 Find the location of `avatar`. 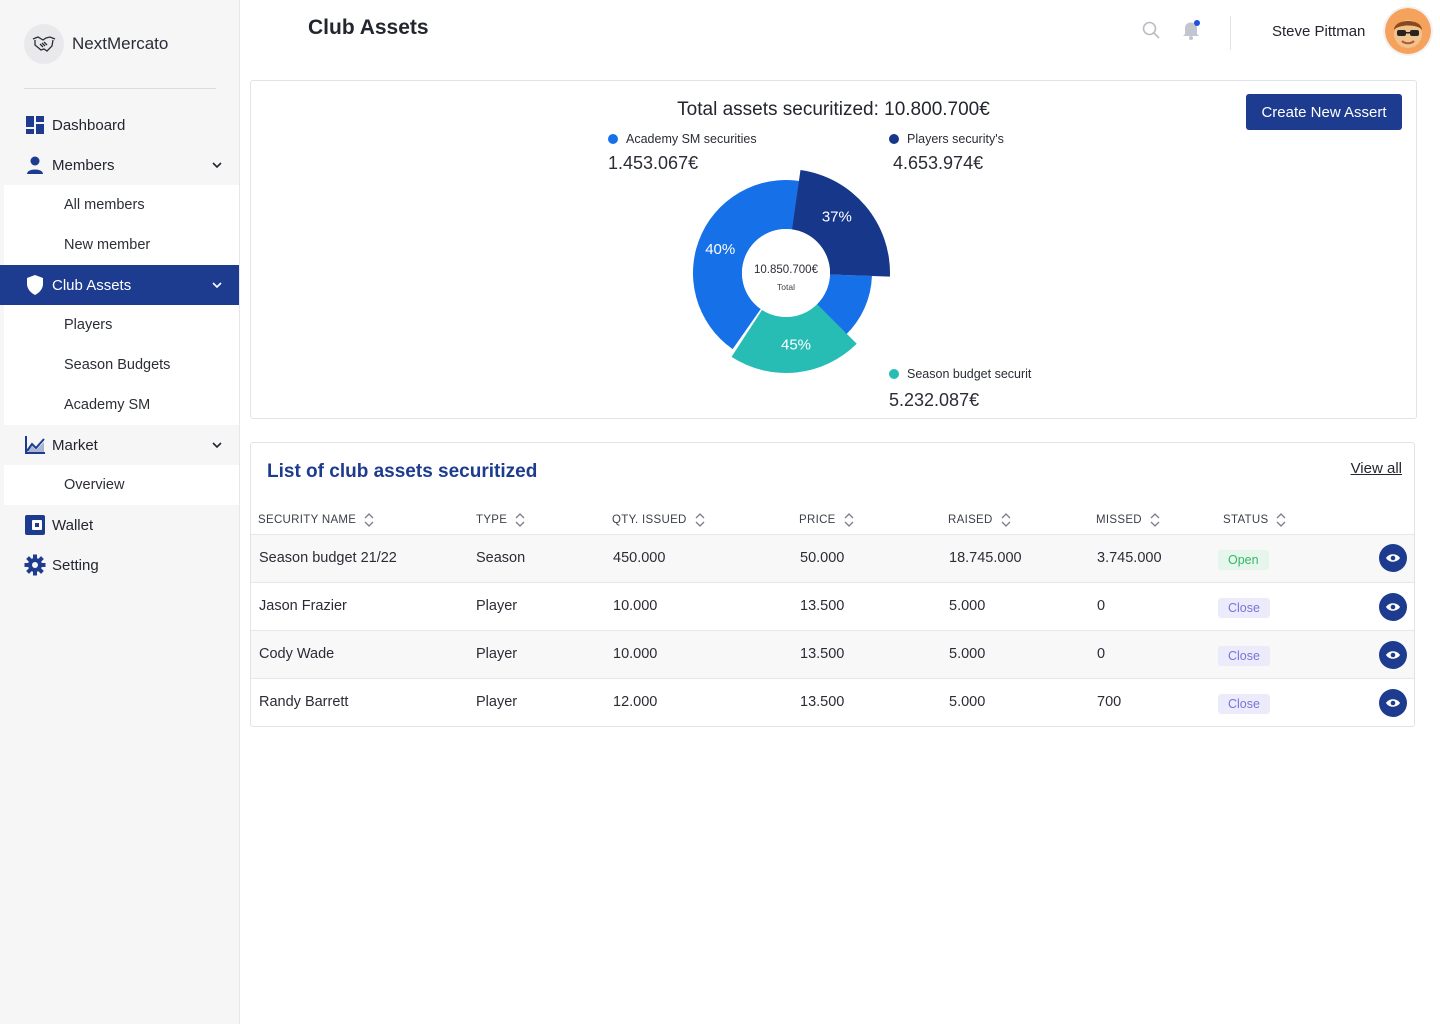

avatar is located at coordinates (1408, 31).